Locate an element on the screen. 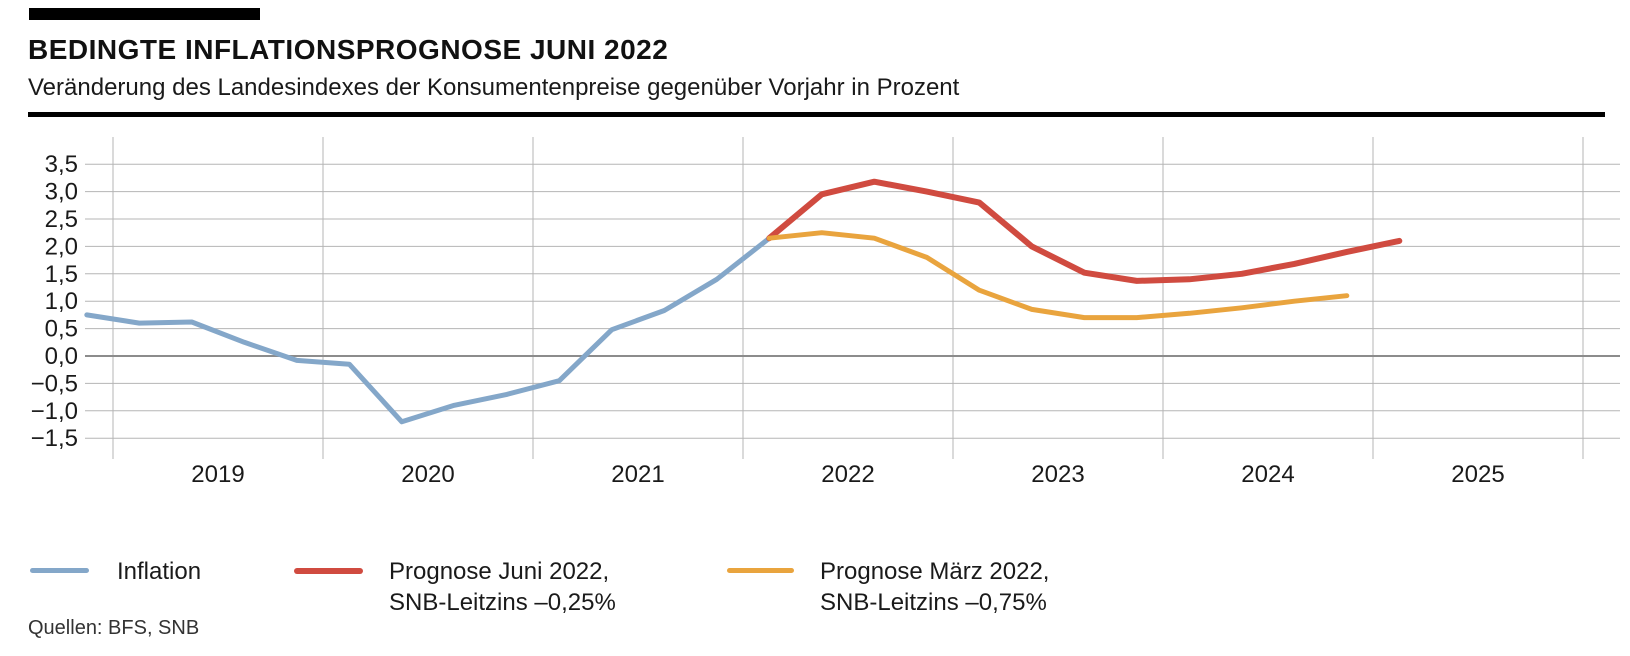  page-title: BEDINGTE INFLATIONSPROGNOSE JUNI 2022 is located at coordinates (348, 49).